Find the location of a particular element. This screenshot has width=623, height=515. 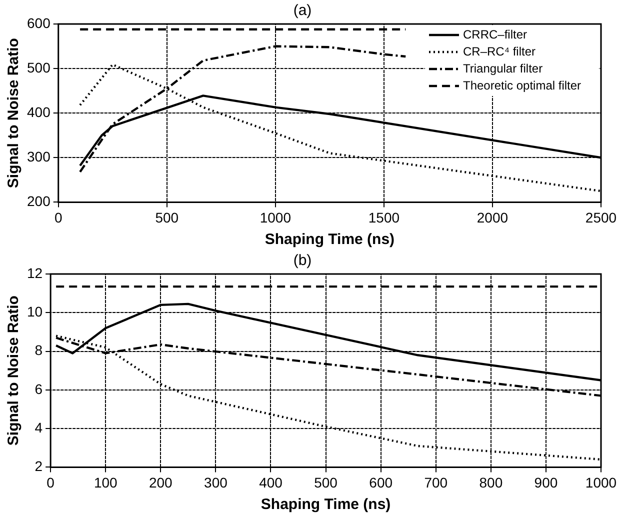

y-tick-label: 200 is located at coordinates (39, 201).